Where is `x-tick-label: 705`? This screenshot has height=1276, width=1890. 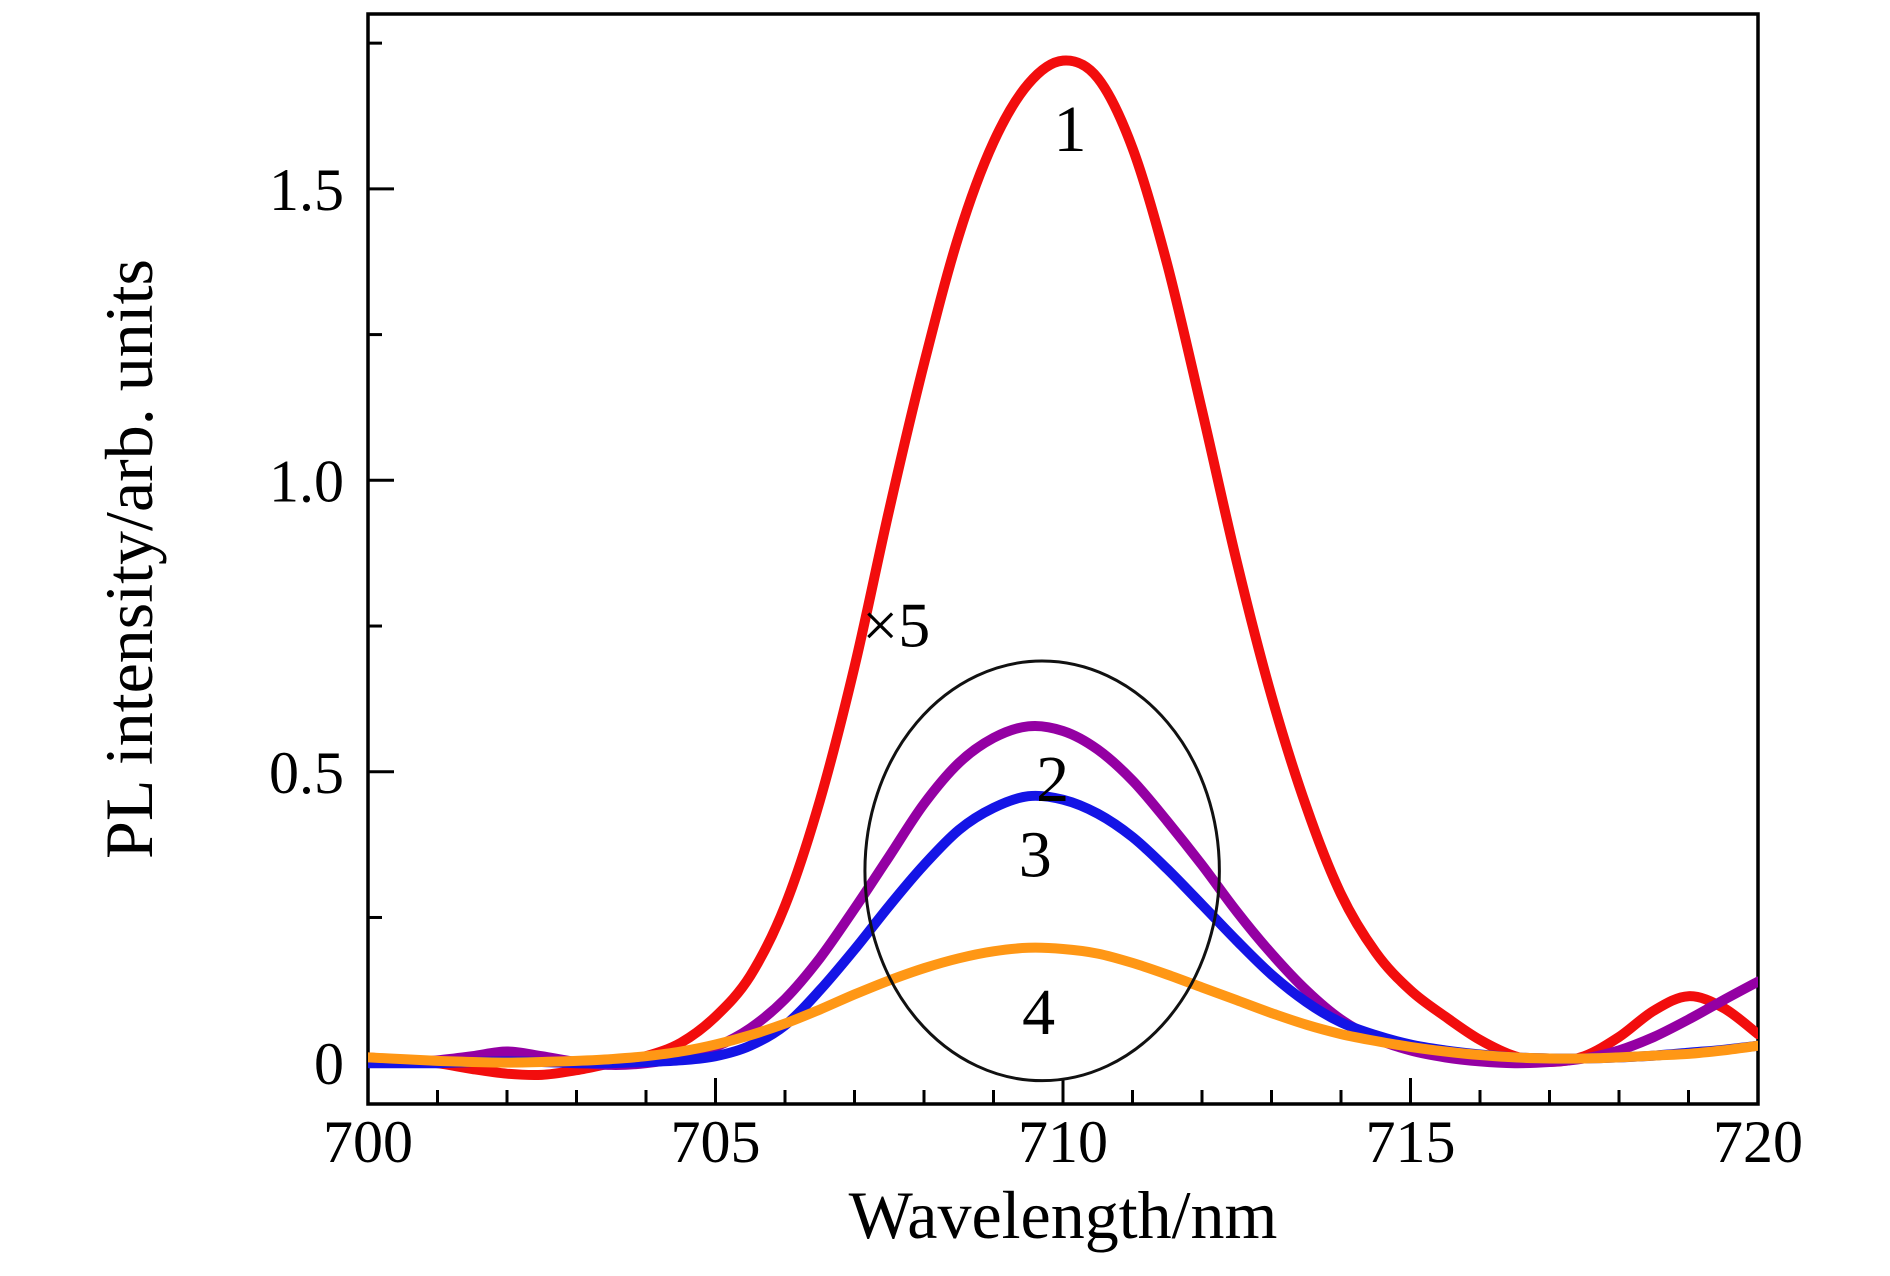
x-tick-label: 705 is located at coordinates (716, 1142).